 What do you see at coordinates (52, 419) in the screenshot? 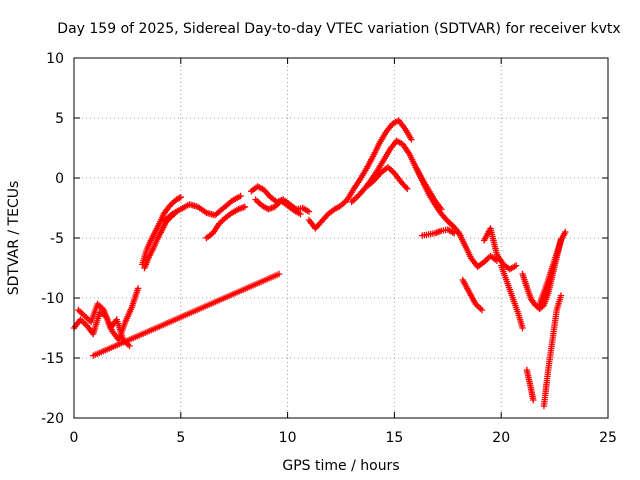
I see `y-tick-label: -20` at bounding box center [52, 419].